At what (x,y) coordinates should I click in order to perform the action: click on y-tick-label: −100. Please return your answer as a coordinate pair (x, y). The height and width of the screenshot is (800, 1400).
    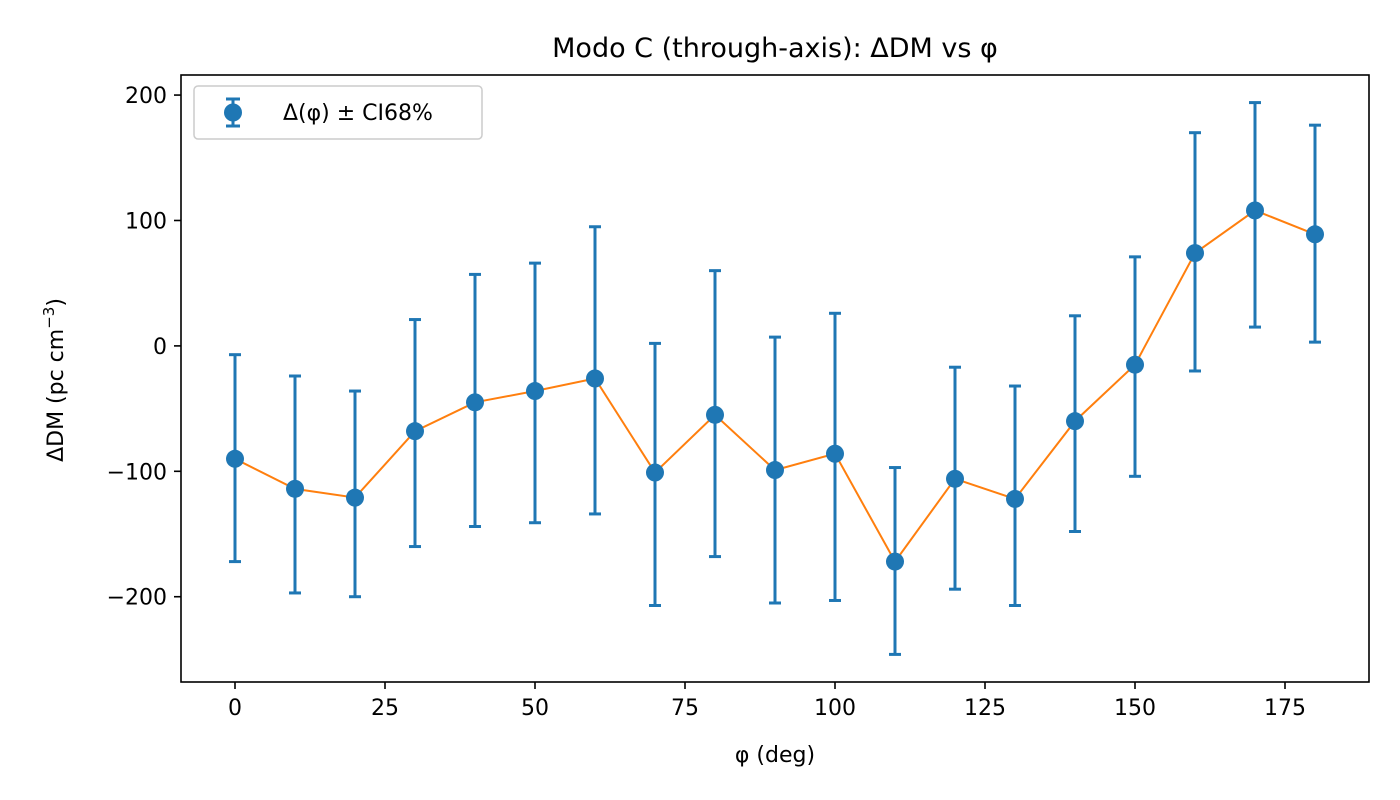
    Looking at the image, I should click on (137, 472).